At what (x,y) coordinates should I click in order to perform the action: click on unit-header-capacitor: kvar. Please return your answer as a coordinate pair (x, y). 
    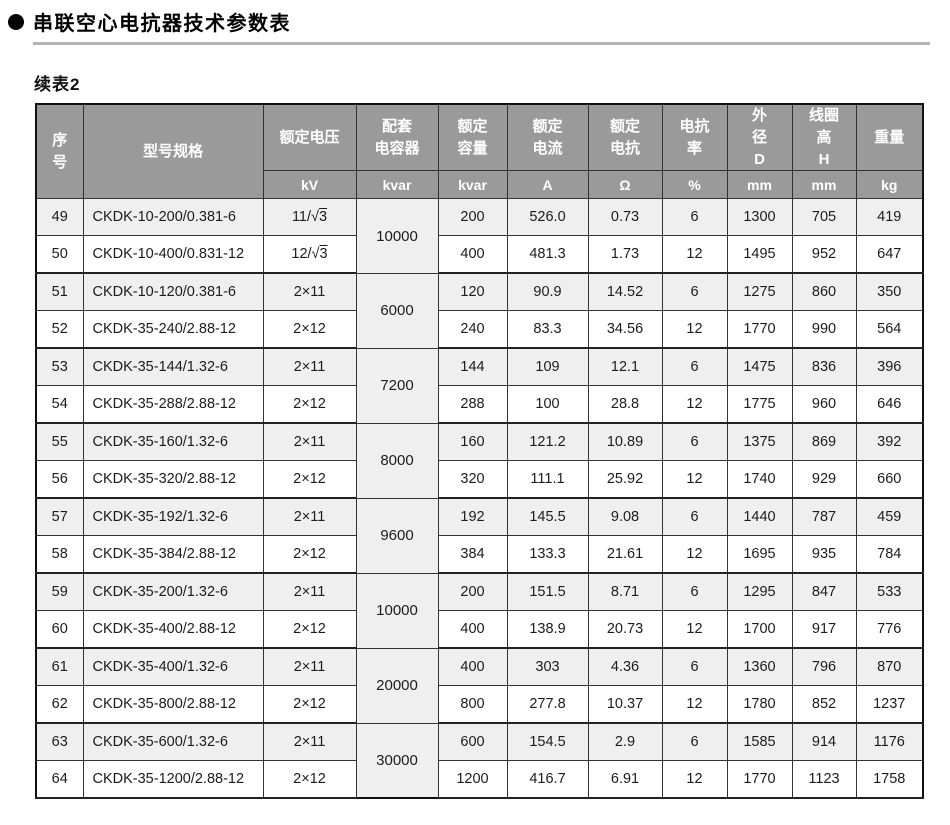
    Looking at the image, I should click on (397, 185).